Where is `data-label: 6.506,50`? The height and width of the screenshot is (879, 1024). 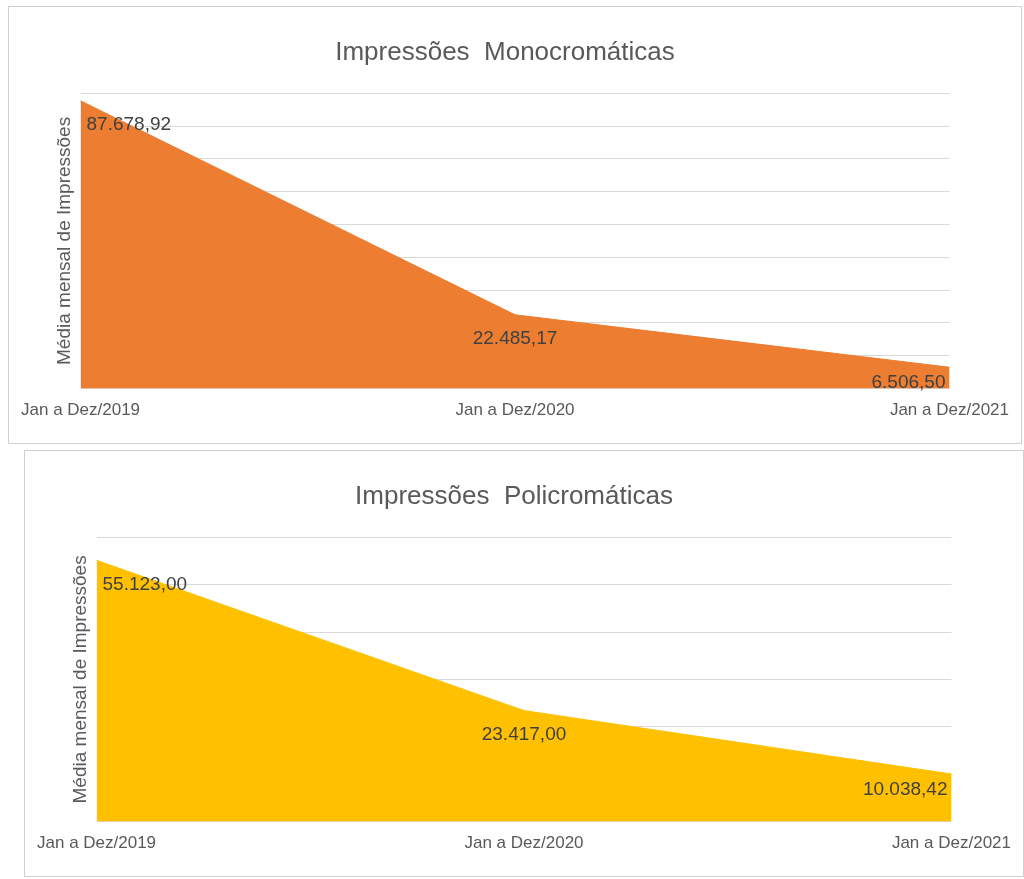 data-label: 6.506,50 is located at coordinates (908, 382).